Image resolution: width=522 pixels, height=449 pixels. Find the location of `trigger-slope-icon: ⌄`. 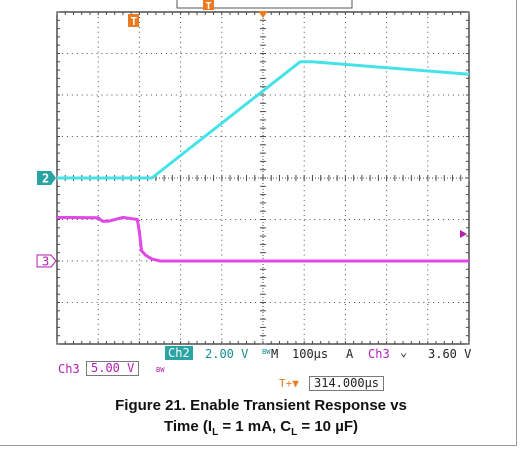

trigger-slope-icon: ⌄ is located at coordinates (404, 352).